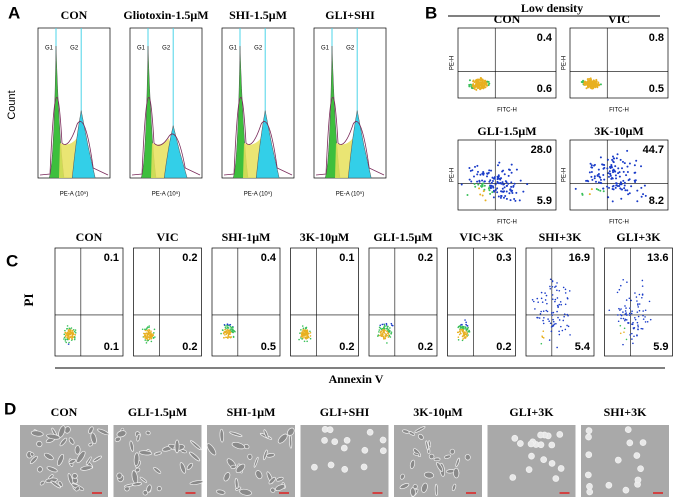 This screenshot has height=499, width=677. What do you see at coordinates (14, 12) in the screenshot?
I see `panel-label: A` at bounding box center [14, 12].